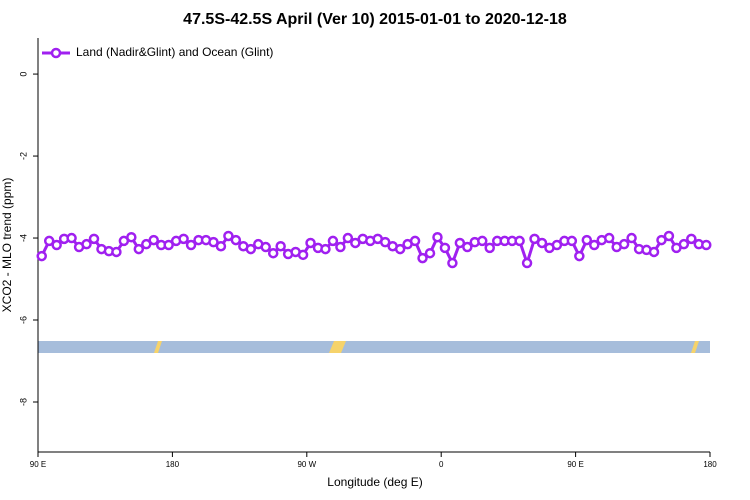 This screenshot has height=500, width=750. Describe the element at coordinates (56, 53) in the screenshot. I see `legend-marker` at that location.